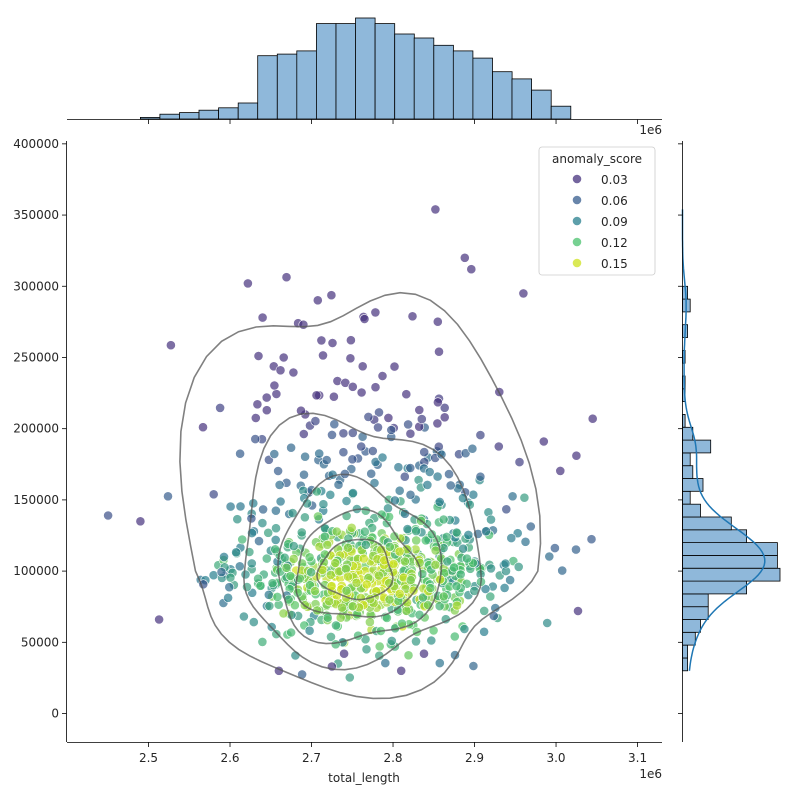  I want to click on top-marginal-histogram: 1e6, so click(364, 77).